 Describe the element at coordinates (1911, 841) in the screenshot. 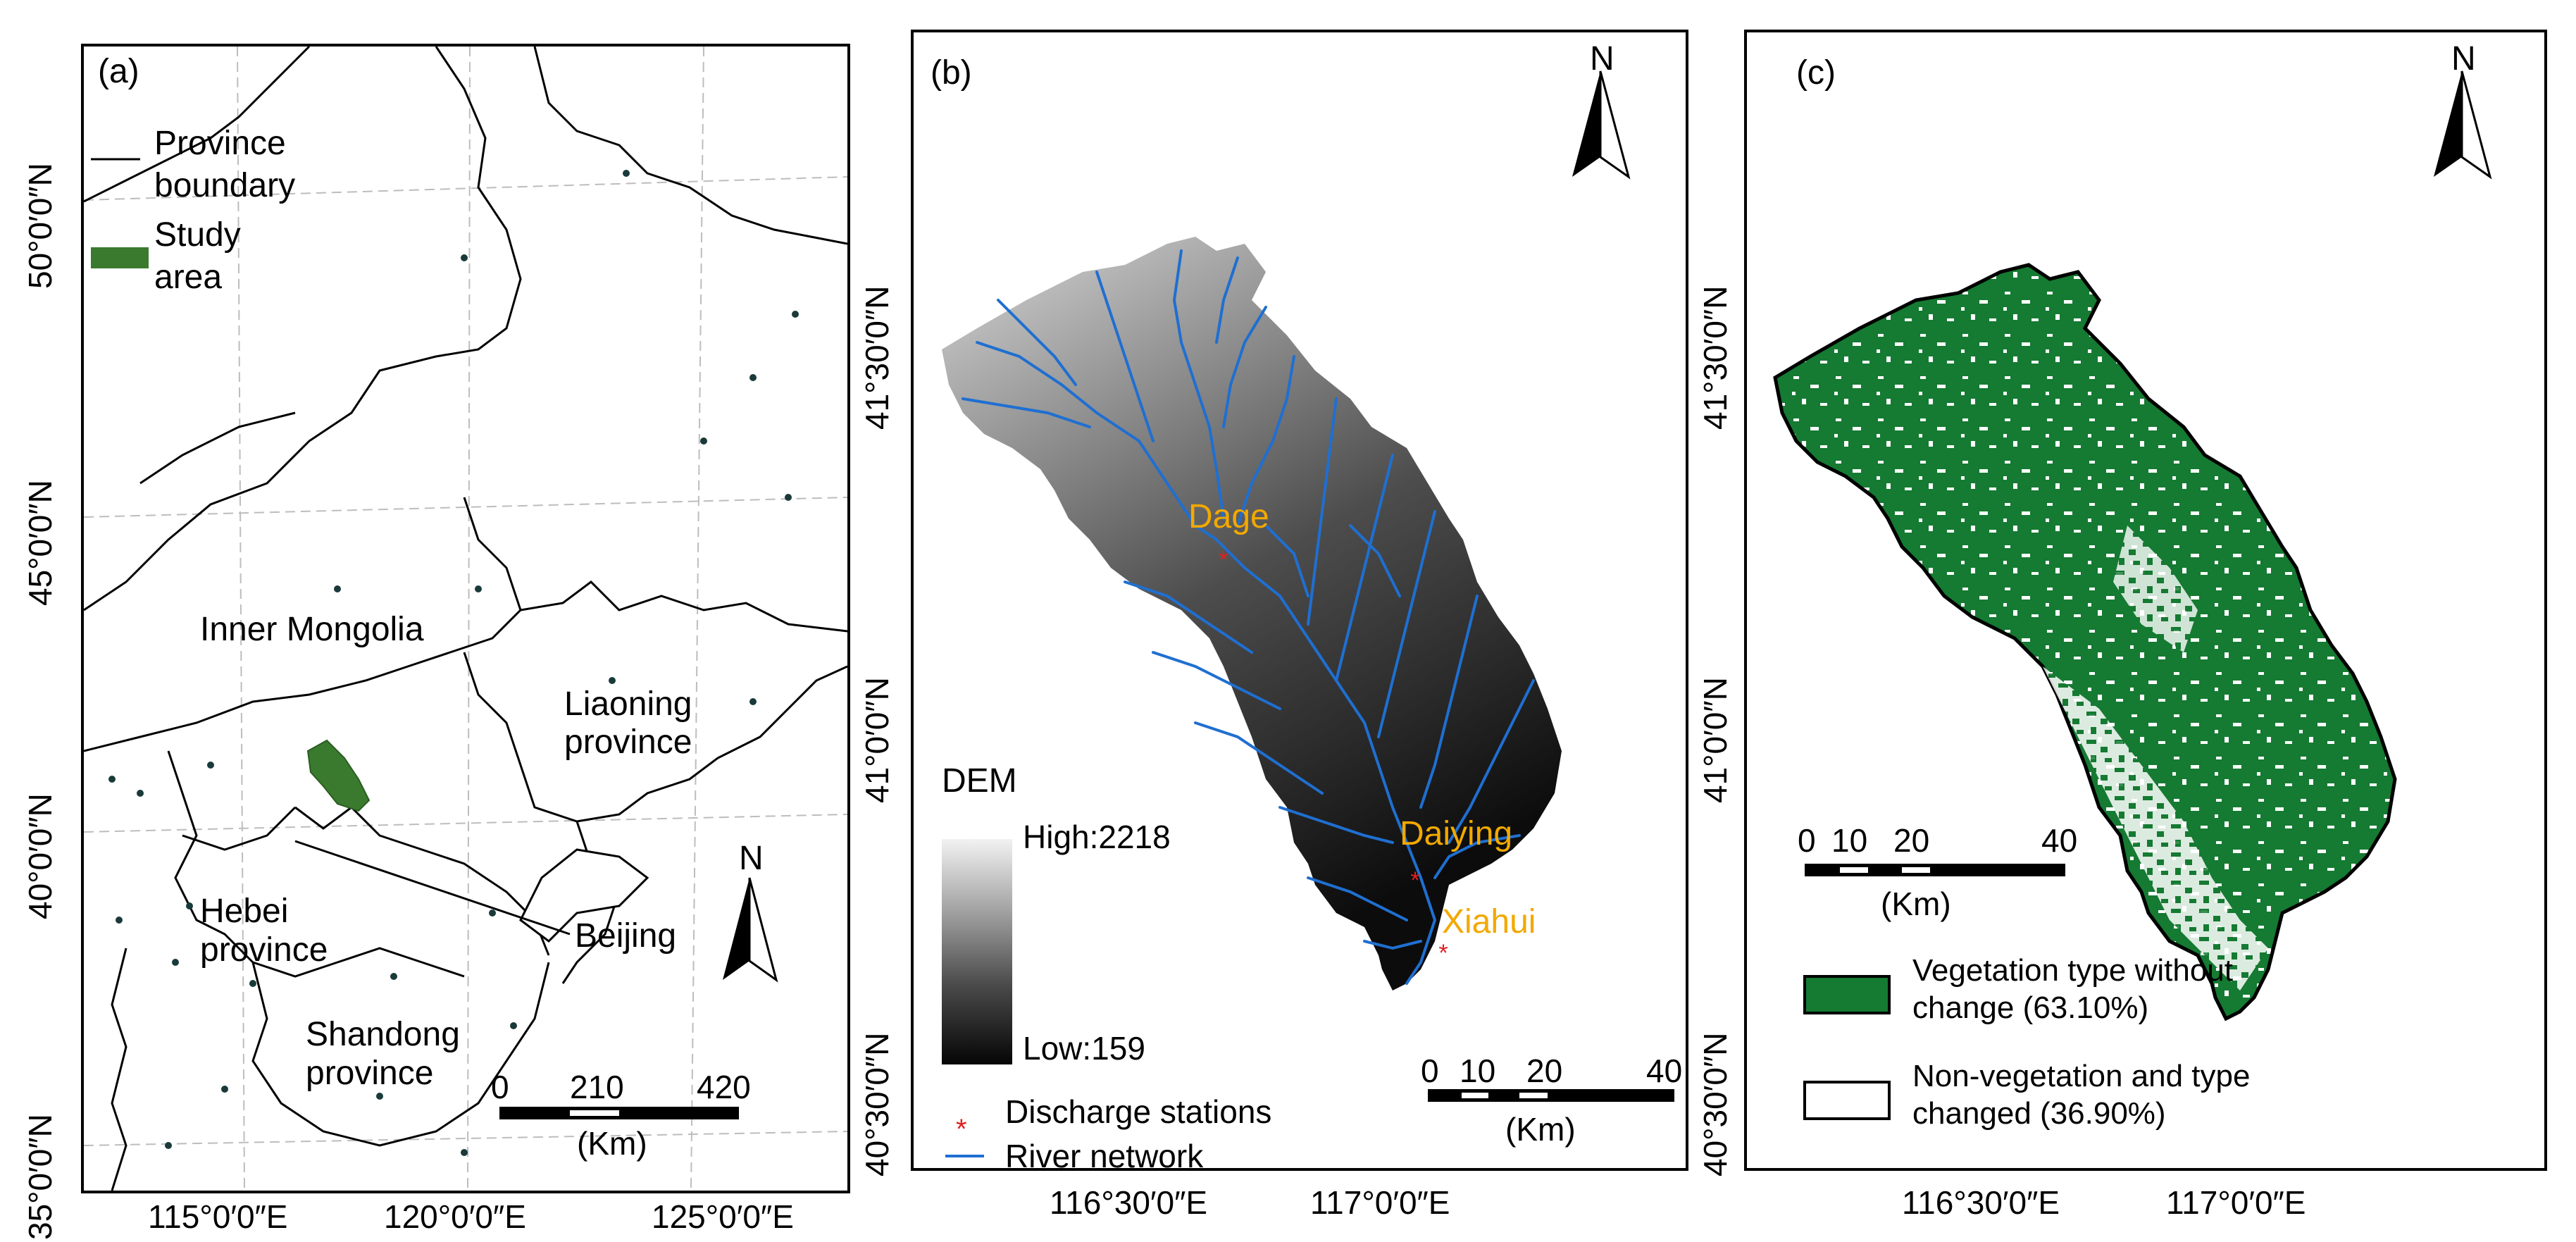

I see `scale-c-tick-2: 20` at that location.